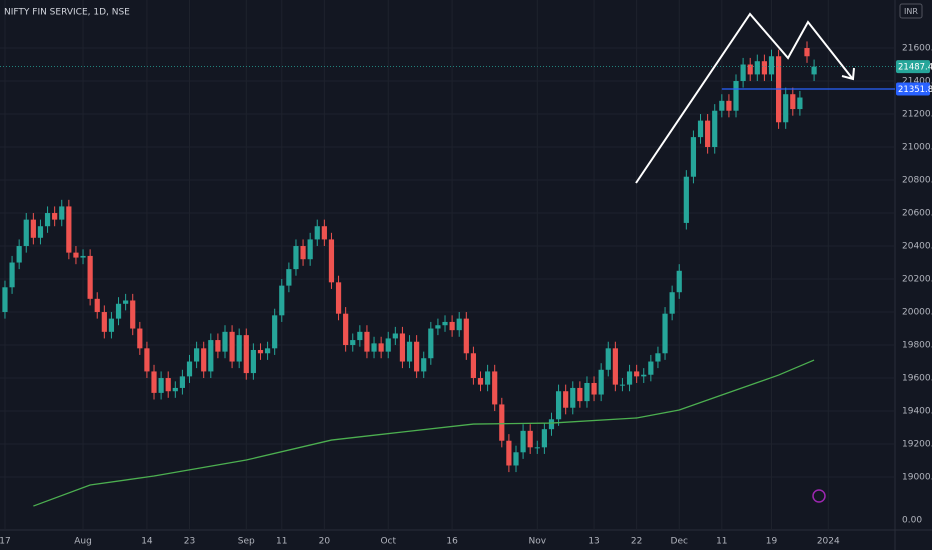  I want to click on y-tick-label: 21000.00, so click(917, 148).